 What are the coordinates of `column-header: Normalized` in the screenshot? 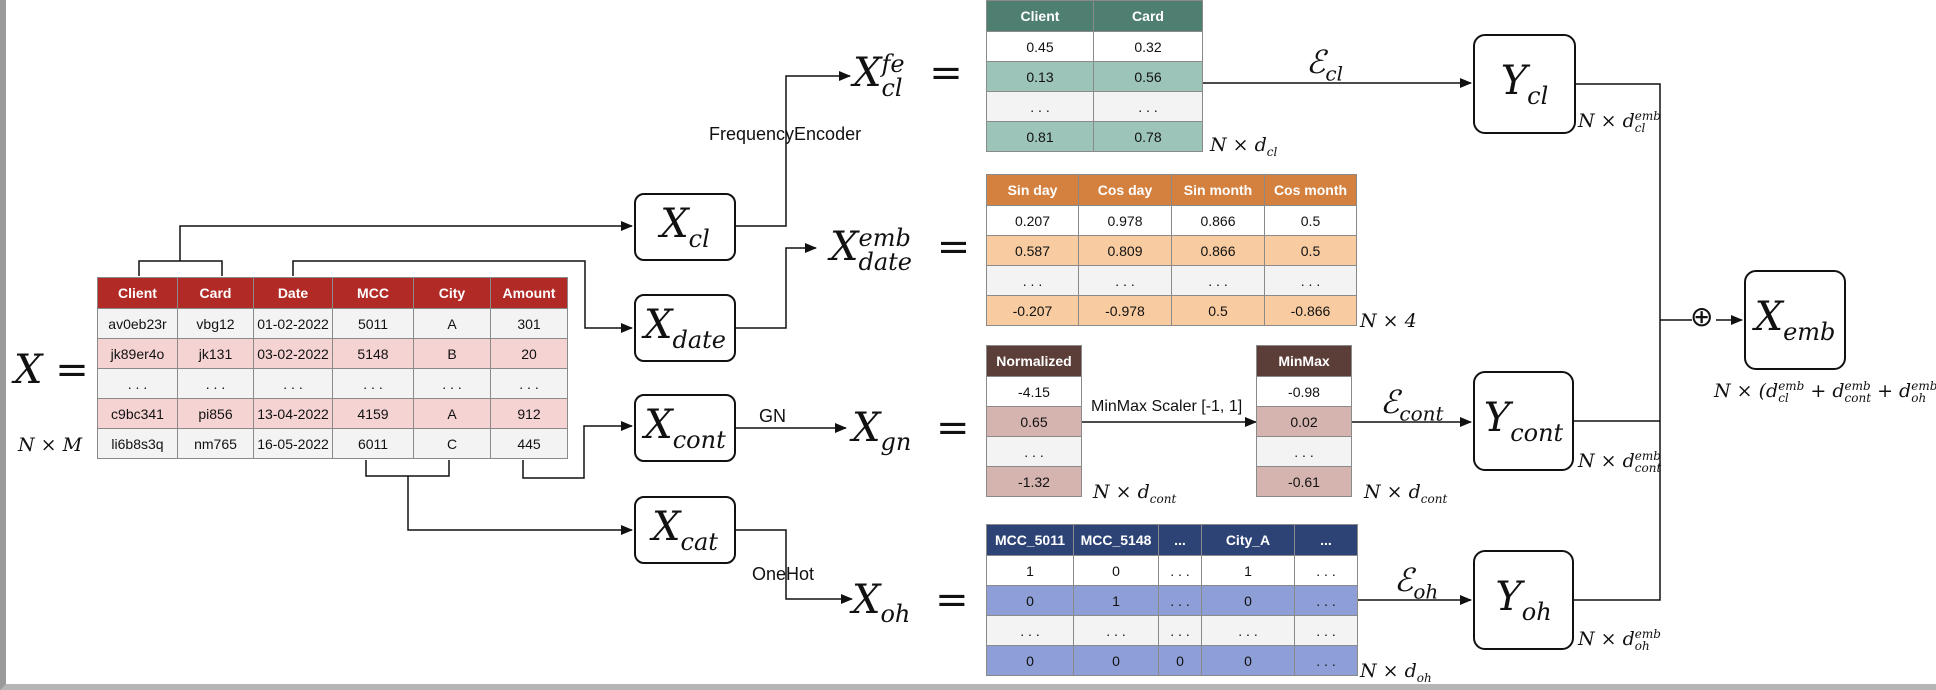 It's located at (1034, 361).